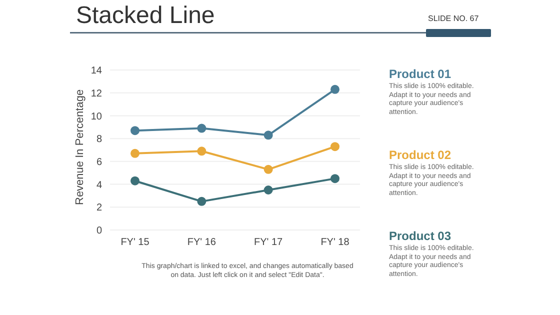 The width and height of the screenshot is (560, 315). Describe the element at coordinates (99, 208) in the screenshot. I see `y-tick-label: 2` at that location.